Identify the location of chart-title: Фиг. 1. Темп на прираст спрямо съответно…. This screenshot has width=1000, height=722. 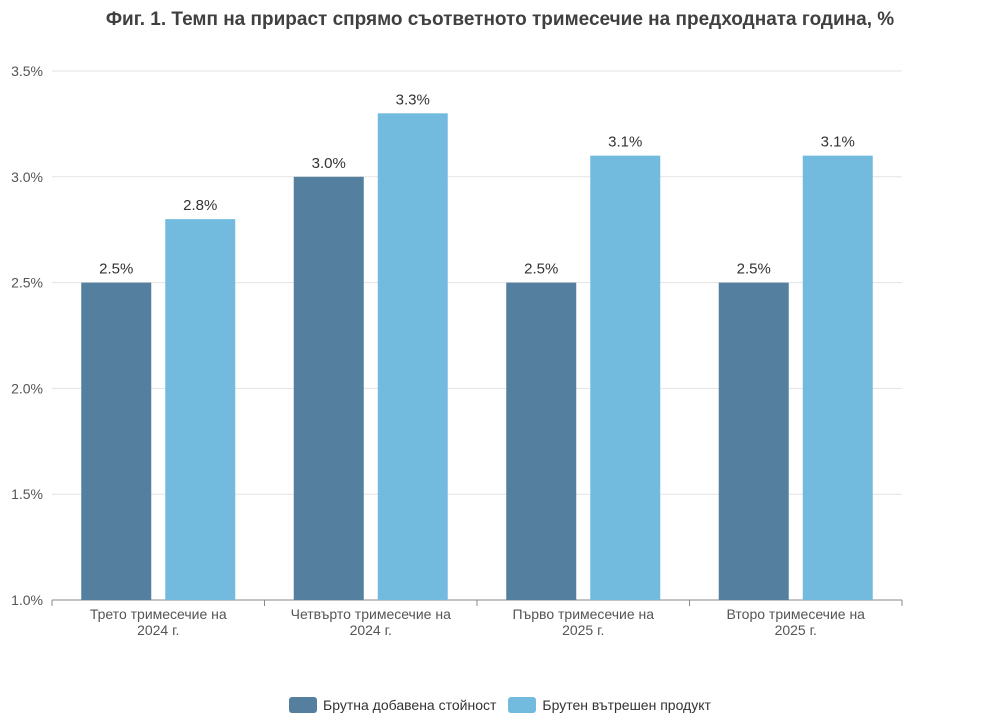
(500, 19).